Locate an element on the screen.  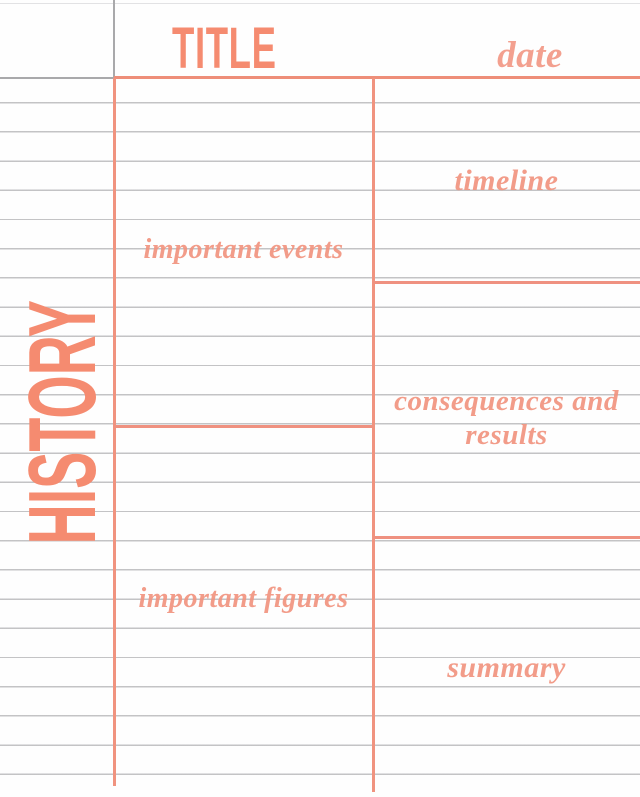
subject-label: HISTORY is located at coordinates (62, 422).